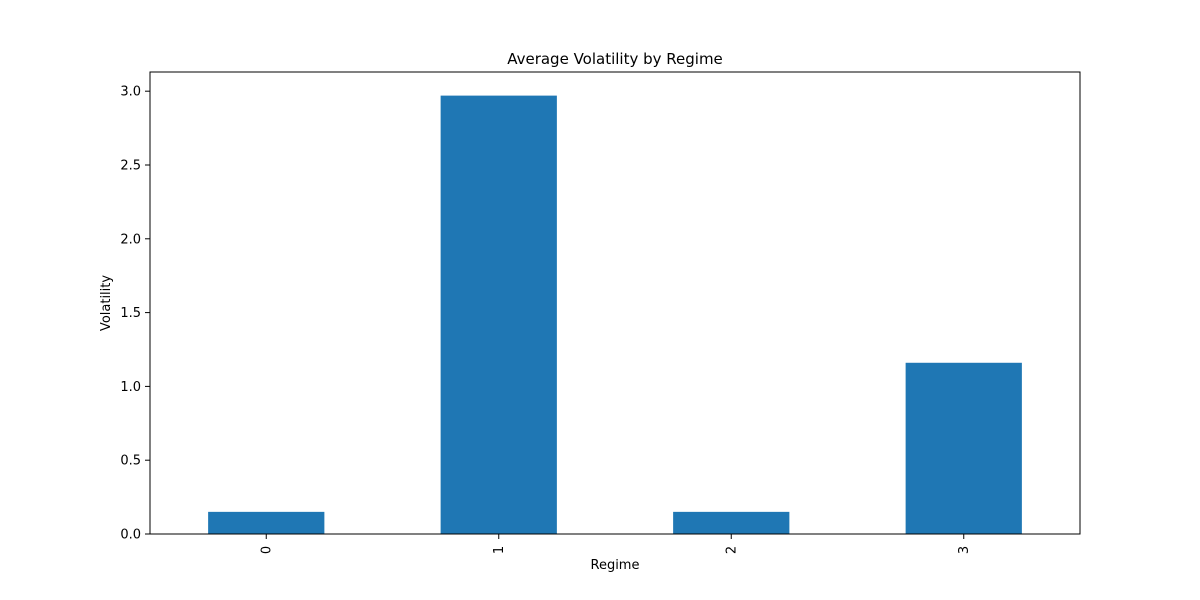 The height and width of the screenshot is (600, 1200). What do you see at coordinates (130, 387) in the screenshot?
I see `y-tick-label: 1.0` at bounding box center [130, 387].